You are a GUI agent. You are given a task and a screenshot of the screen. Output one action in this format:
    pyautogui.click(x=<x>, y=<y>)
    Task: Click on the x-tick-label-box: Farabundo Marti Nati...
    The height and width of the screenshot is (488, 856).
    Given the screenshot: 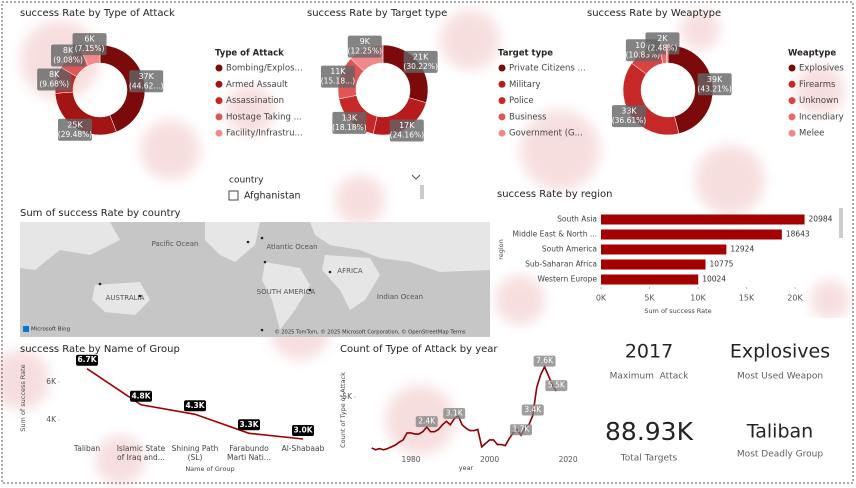 What is the action you would take?
    pyautogui.click(x=249, y=453)
    